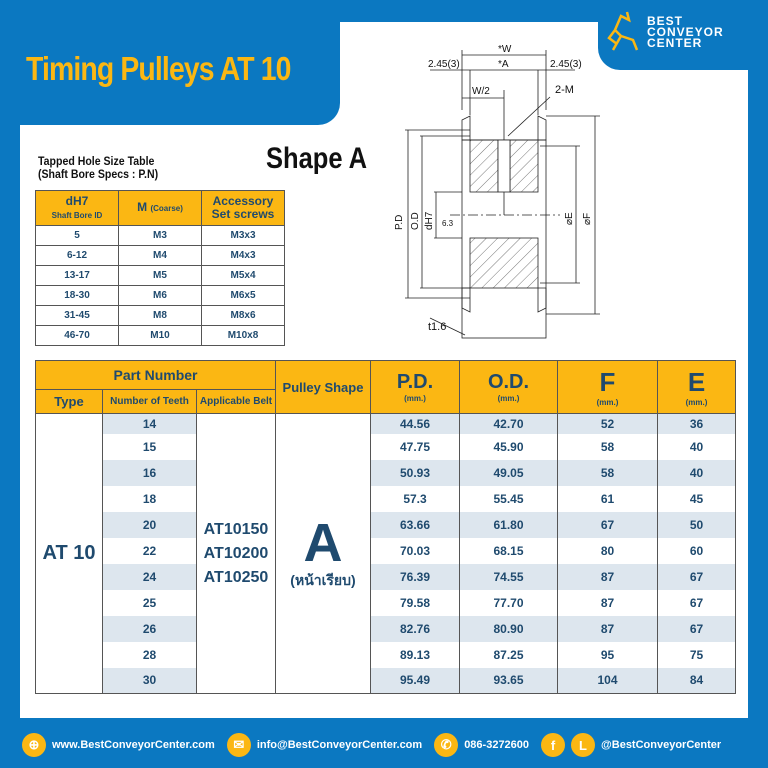 The height and width of the screenshot is (768, 768). What do you see at coordinates (497, 745) in the screenshot?
I see `phone-number: 086-3272600` at bounding box center [497, 745].